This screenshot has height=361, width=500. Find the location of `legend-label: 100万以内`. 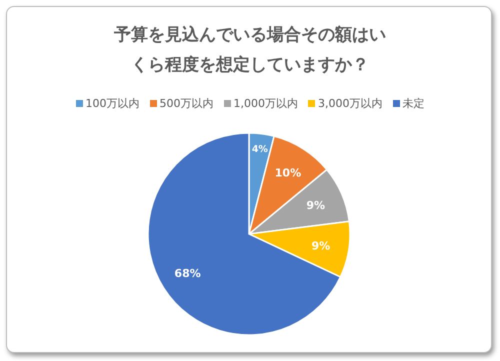

legend-label: 100万以内 is located at coordinates (113, 103).